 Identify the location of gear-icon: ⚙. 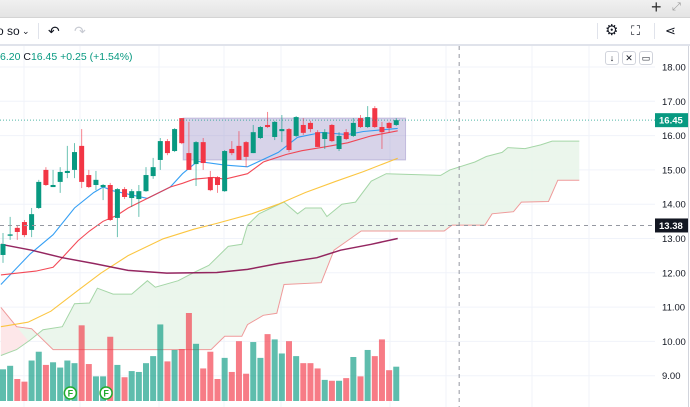
(612, 30).